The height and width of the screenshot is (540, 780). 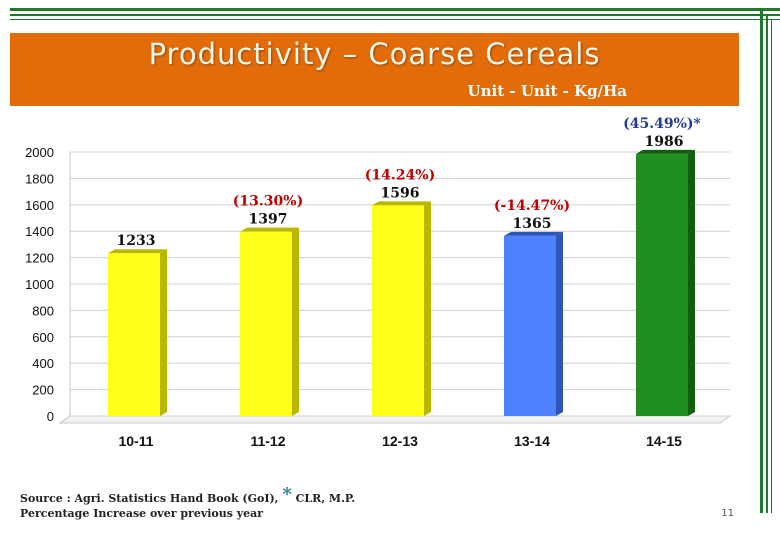 I want to click on bar-value-label: 1365, so click(x=532, y=224).